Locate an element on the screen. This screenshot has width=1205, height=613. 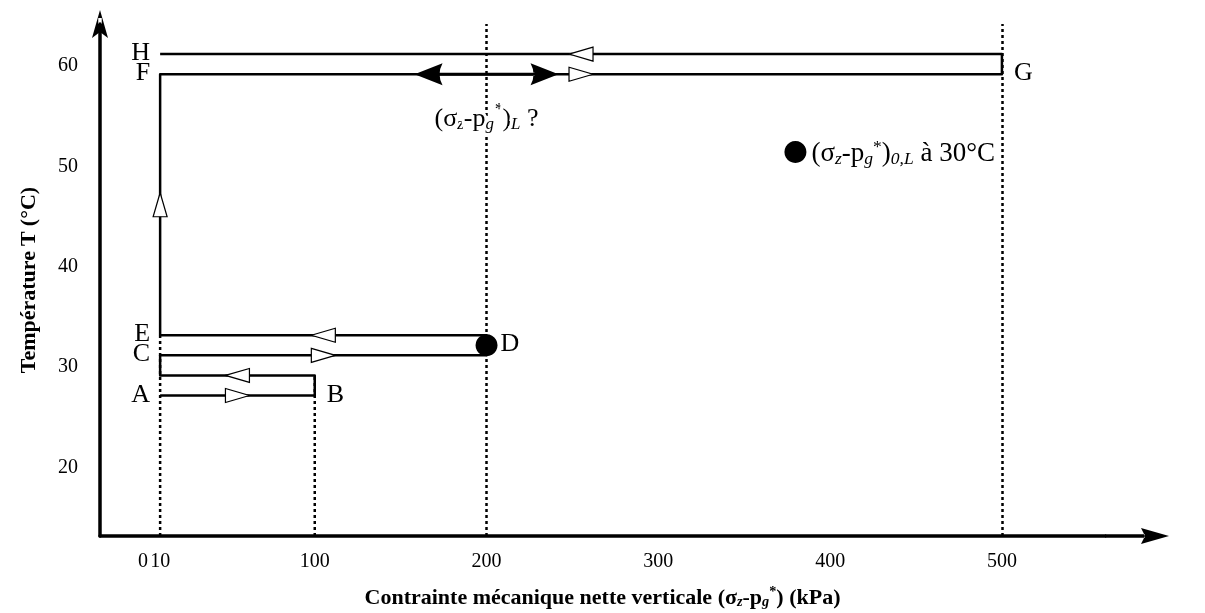
x-tick-label: 500 is located at coordinates (1001, 560).